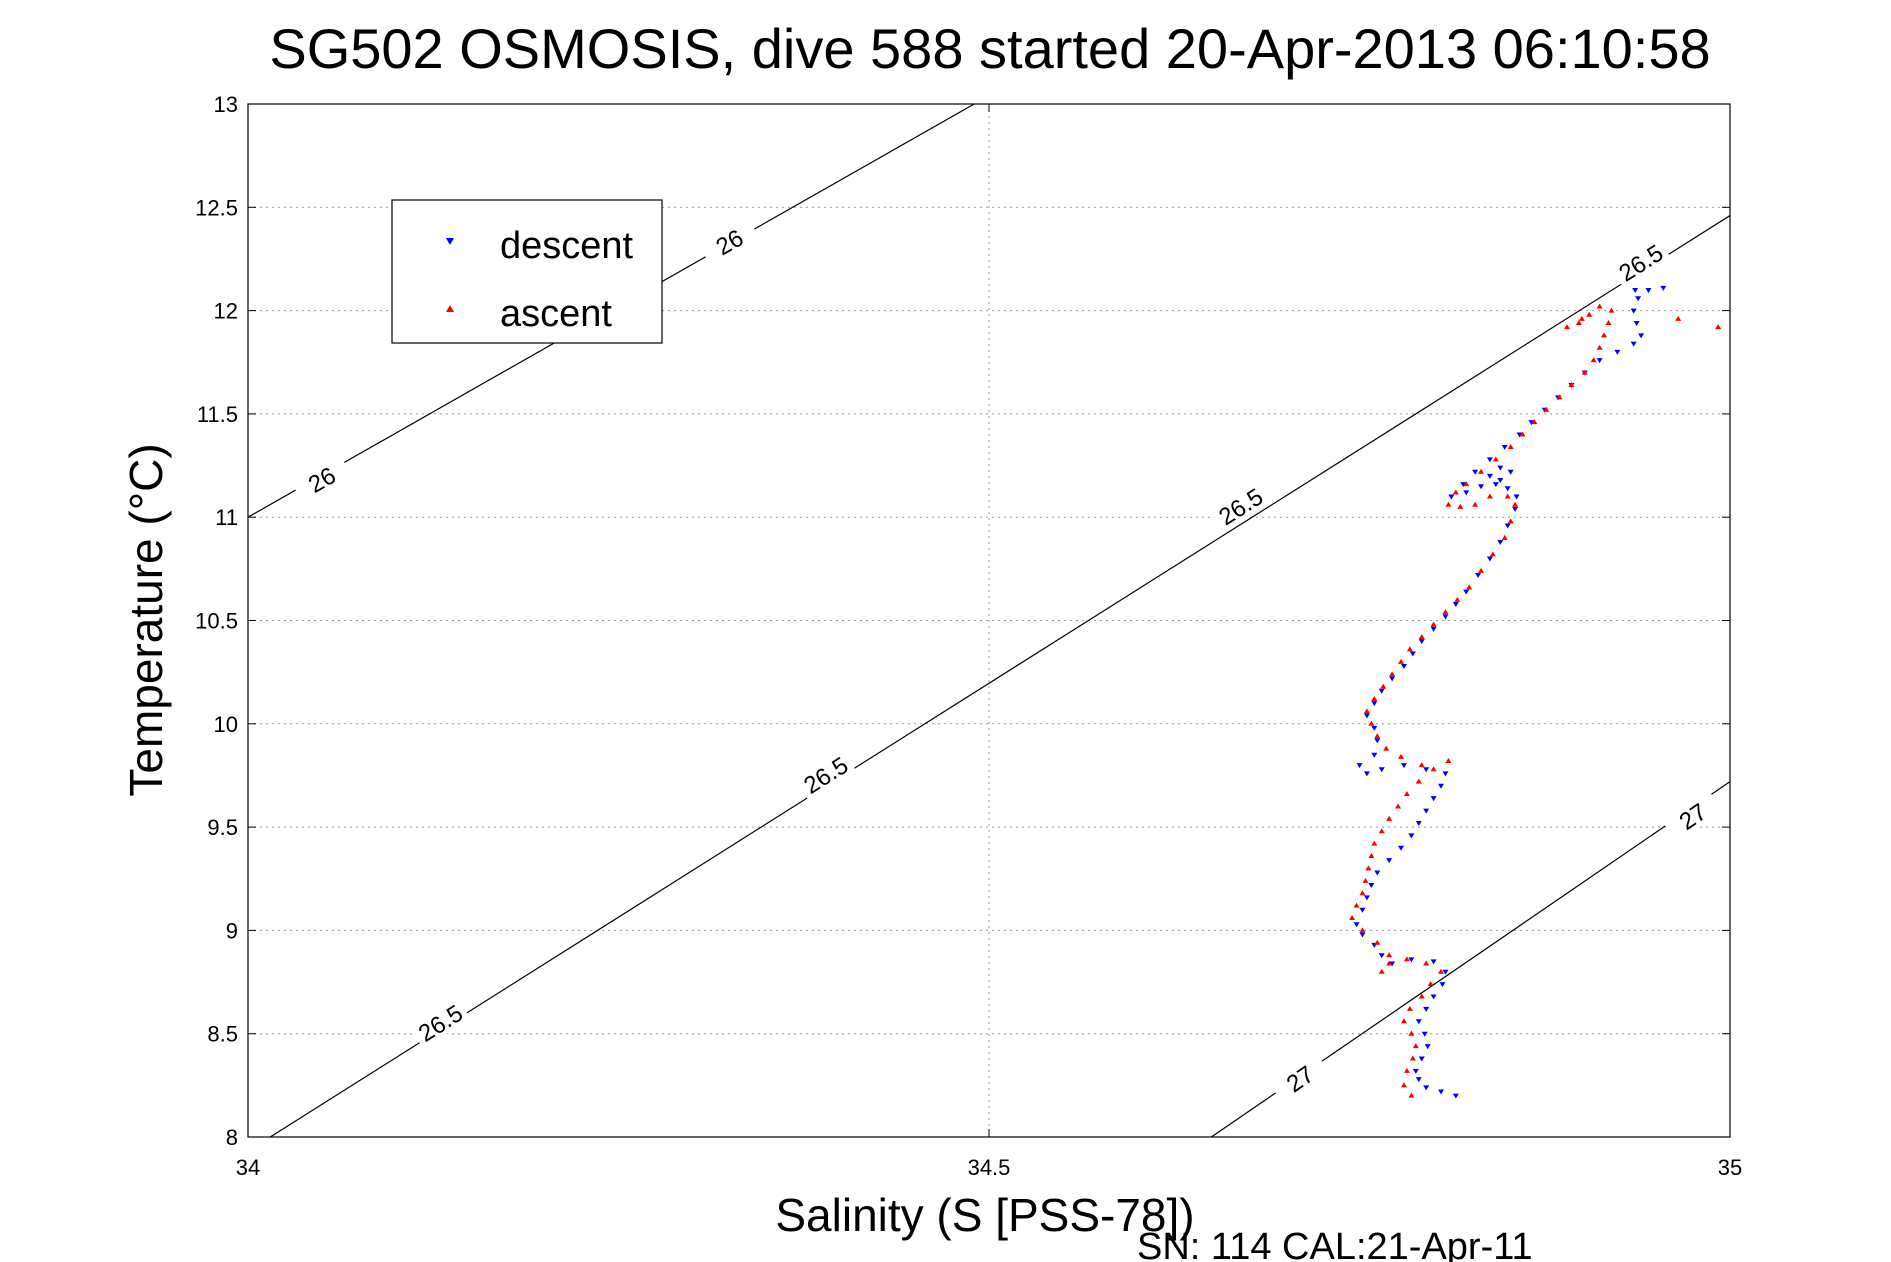 Image resolution: width=1891 pixels, height=1262 pixels. Describe the element at coordinates (146, 619) in the screenshot. I see `y-axis-label: Temperature (°C)` at that location.